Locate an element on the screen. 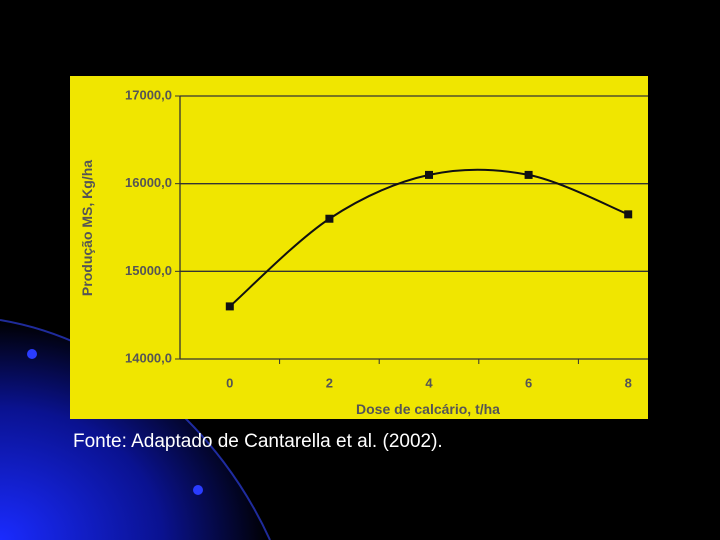  x-tick-label: 2 is located at coordinates (329, 382).